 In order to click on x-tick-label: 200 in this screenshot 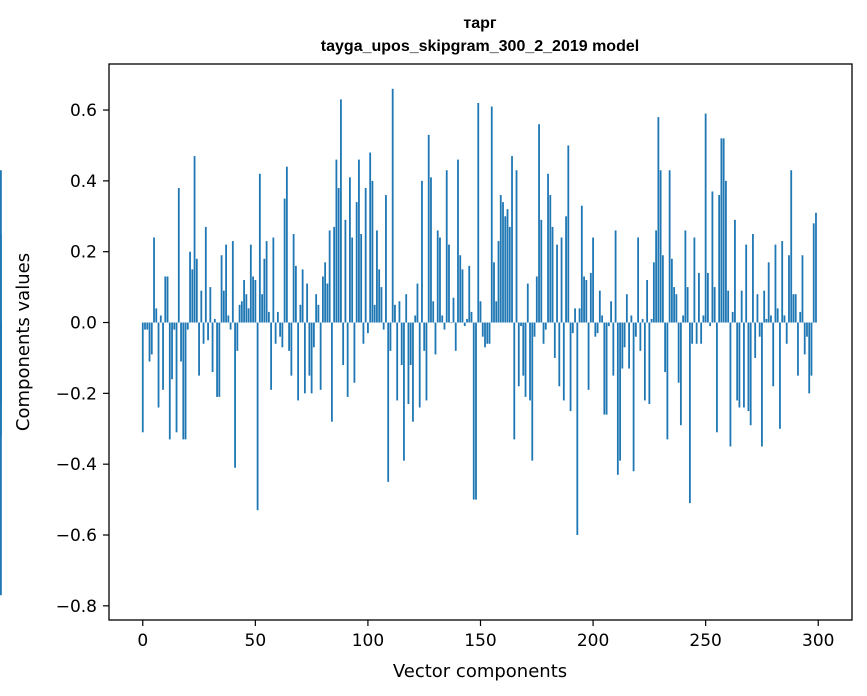, I will do `click(593, 641)`.